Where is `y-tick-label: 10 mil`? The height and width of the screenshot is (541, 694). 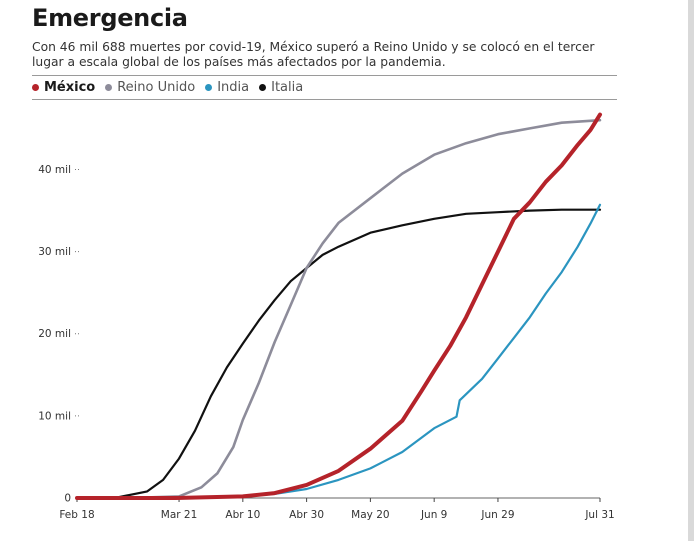 y-tick-label: 10 mil is located at coordinates (54, 416).